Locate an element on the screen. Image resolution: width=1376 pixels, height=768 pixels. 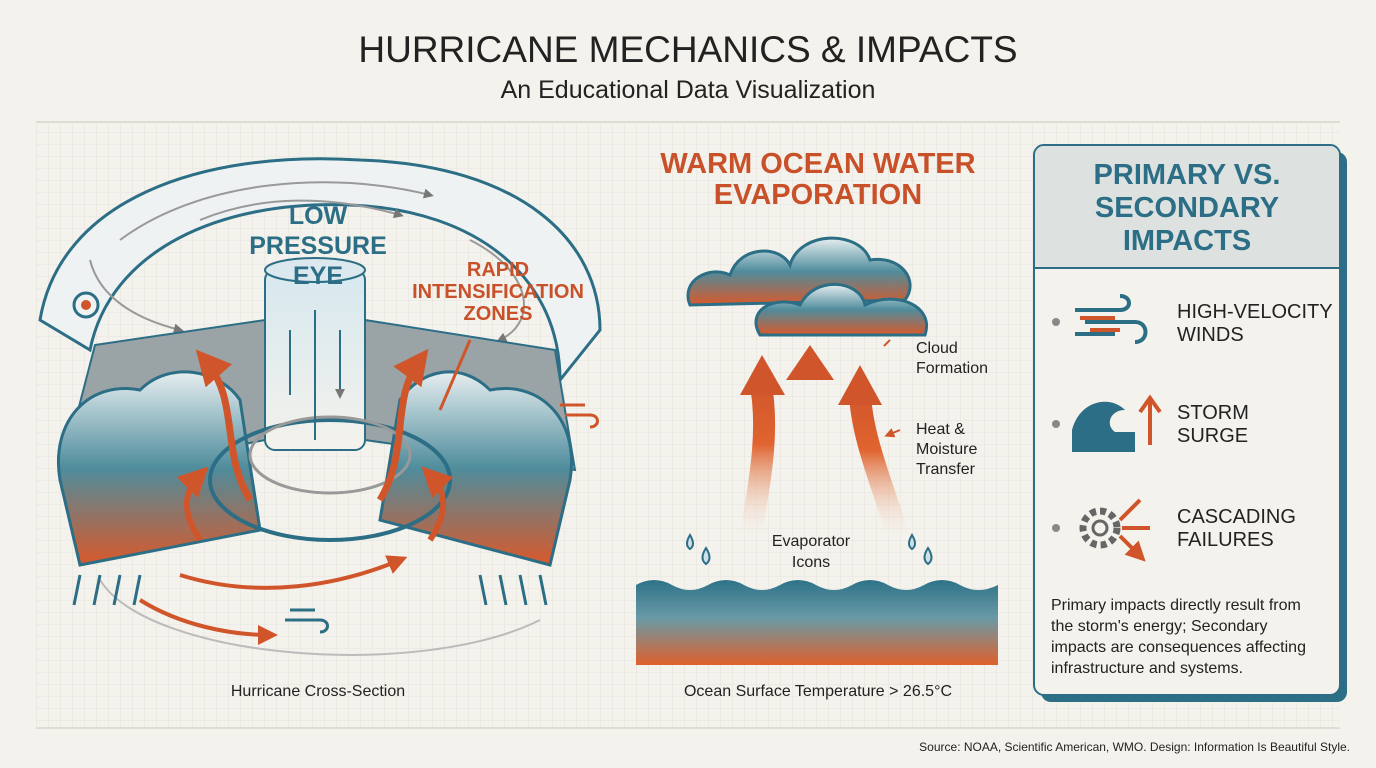
evaporation-illustration is located at coordinates (817, 450).